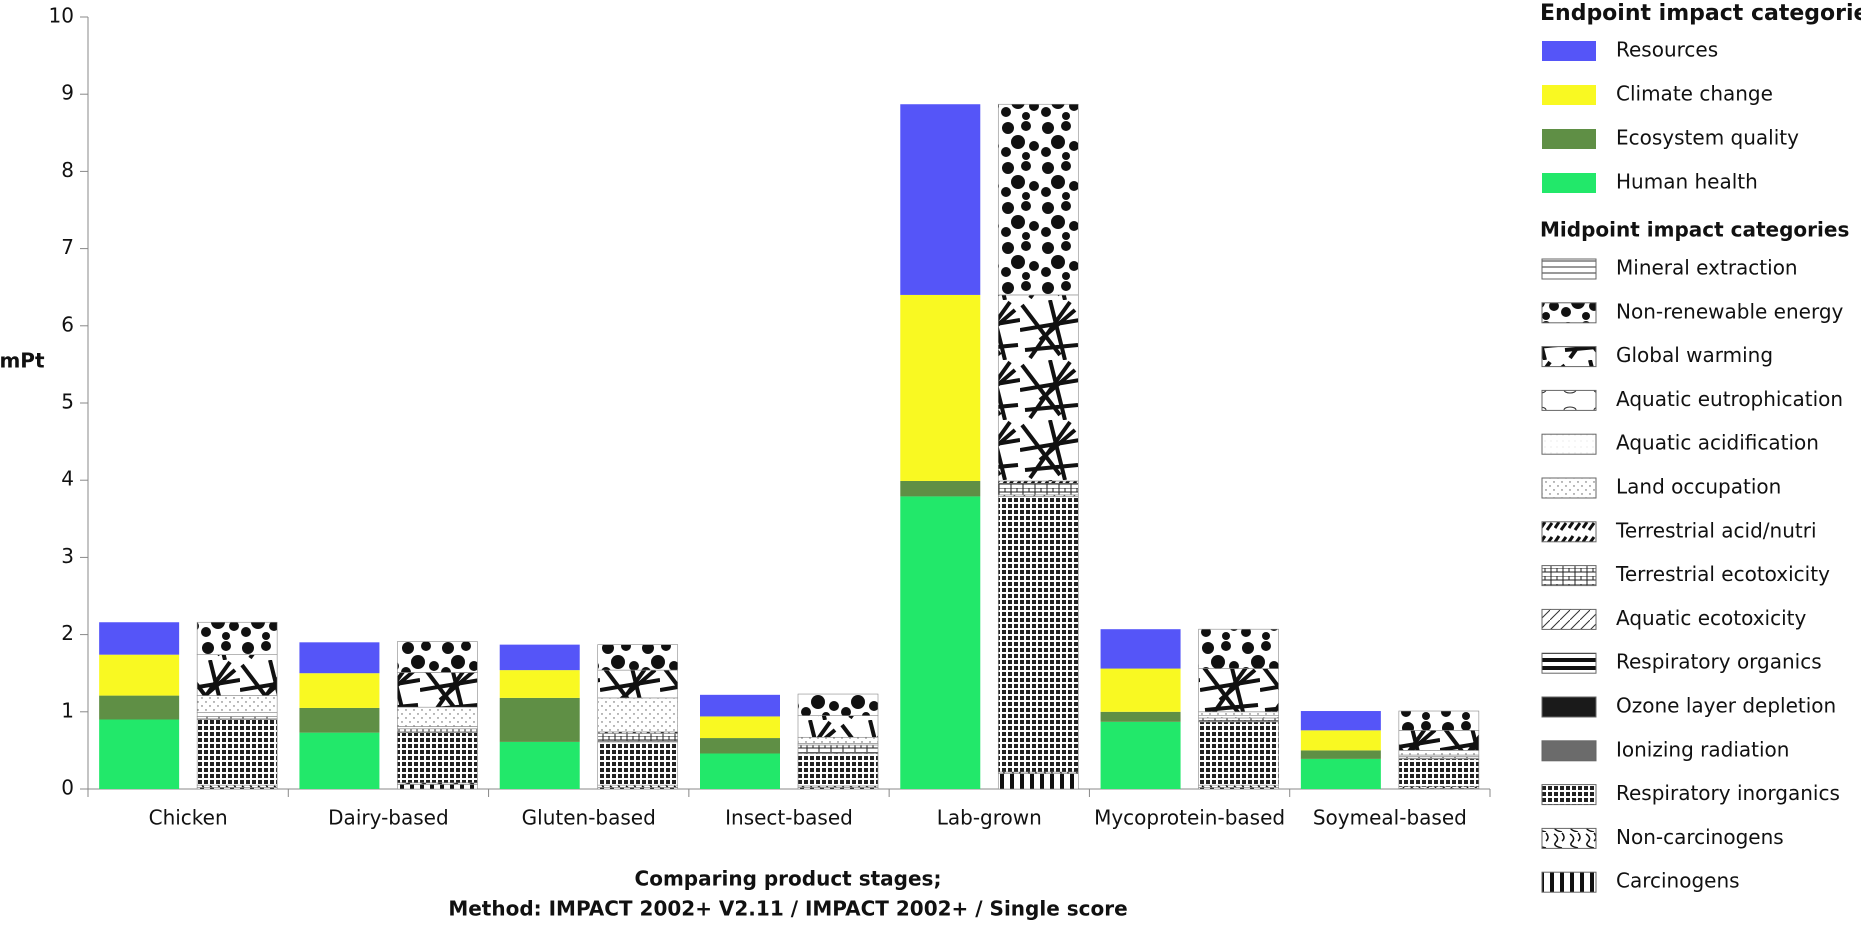 This screenshot has width=1861, height=926. What do you see at coordinates (1189, 818) in the screenshot?
I see `x-tick-label: Mycoprotein-based` at bounding box center [1189, 818].